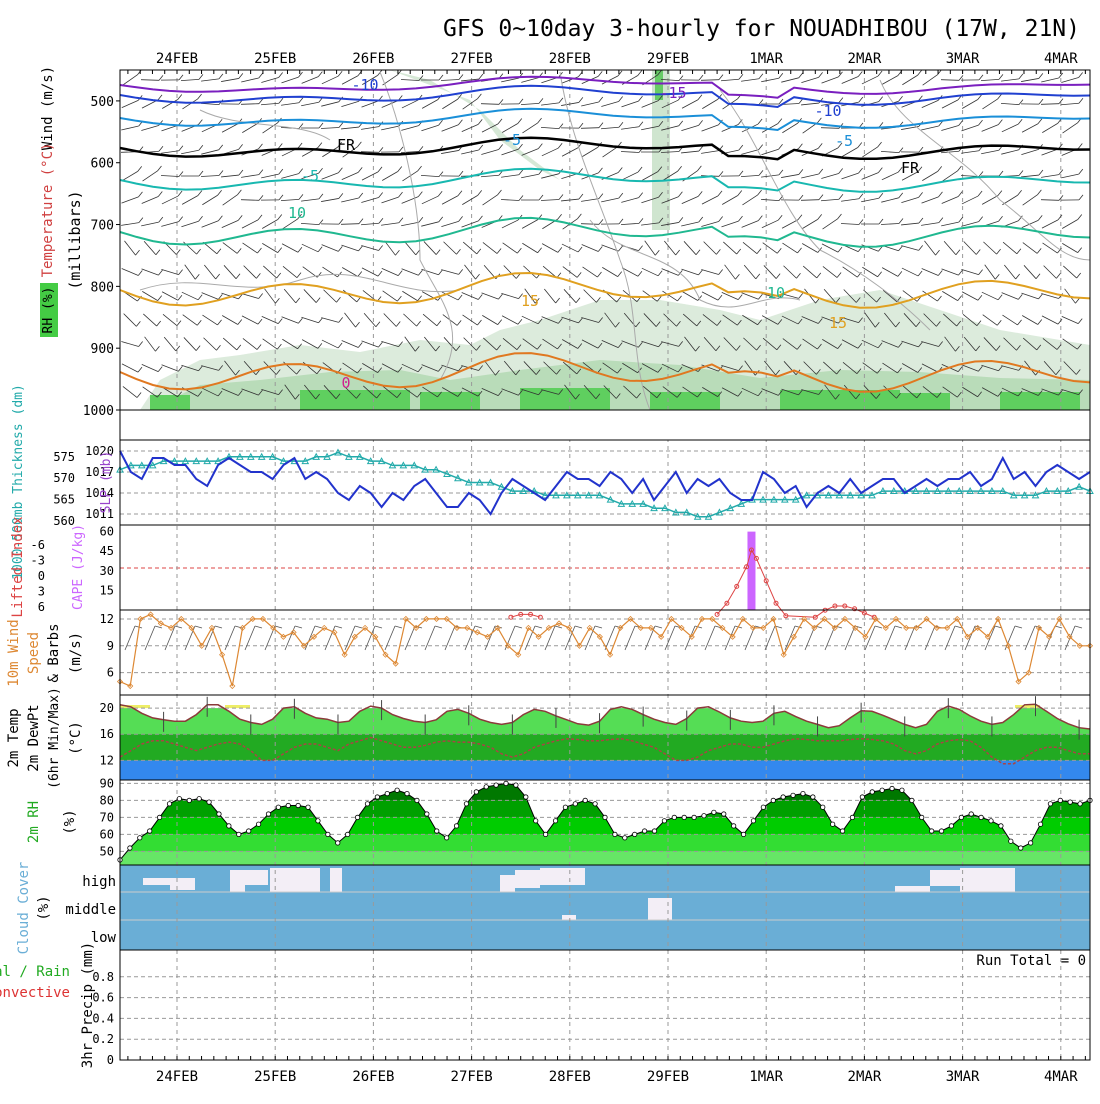 The width and height of the screenshot is (1100, 1104). Describe the element at coordinates (76, 653) in the screenshot. I see `wind-label-4: (m/s)` at that location.